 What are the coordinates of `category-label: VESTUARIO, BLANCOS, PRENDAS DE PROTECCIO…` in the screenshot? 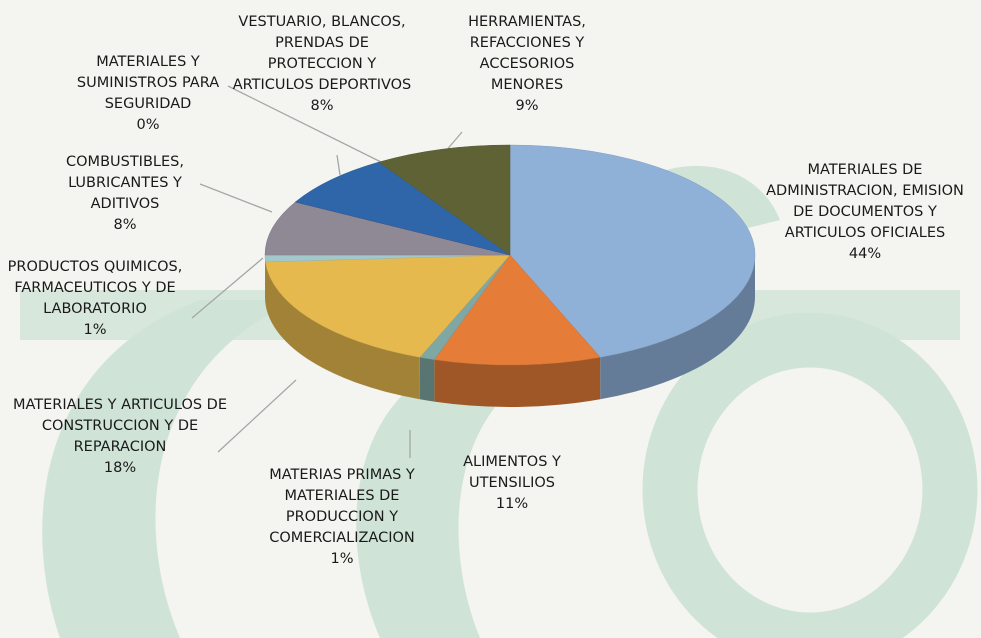 It's located at (322, 53).